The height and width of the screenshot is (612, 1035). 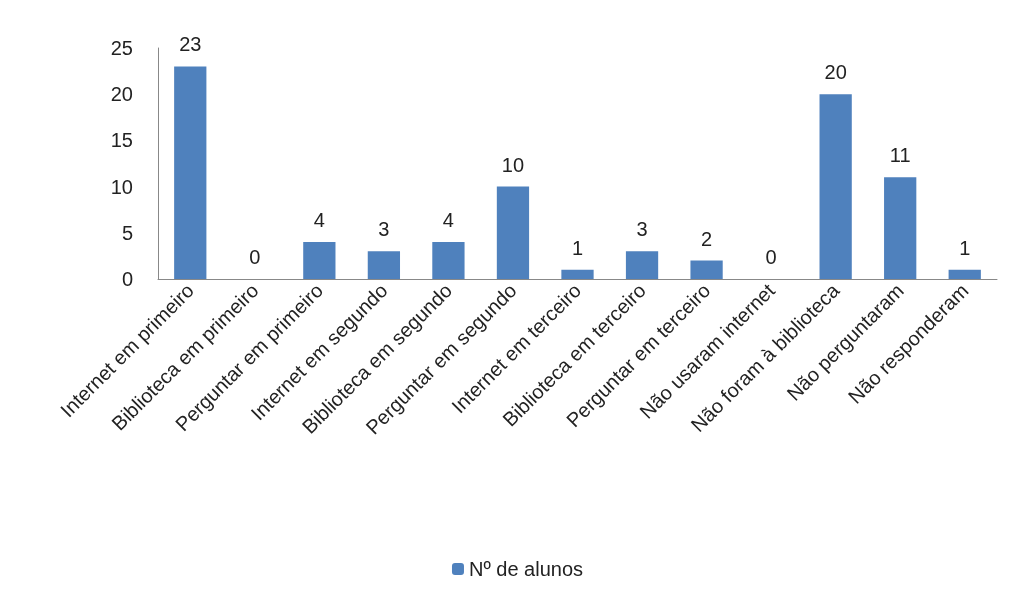 What do you see at coordinates (900, 155) in the screenshot?
I see `data-label: 11` at bounding box center [900, 155].